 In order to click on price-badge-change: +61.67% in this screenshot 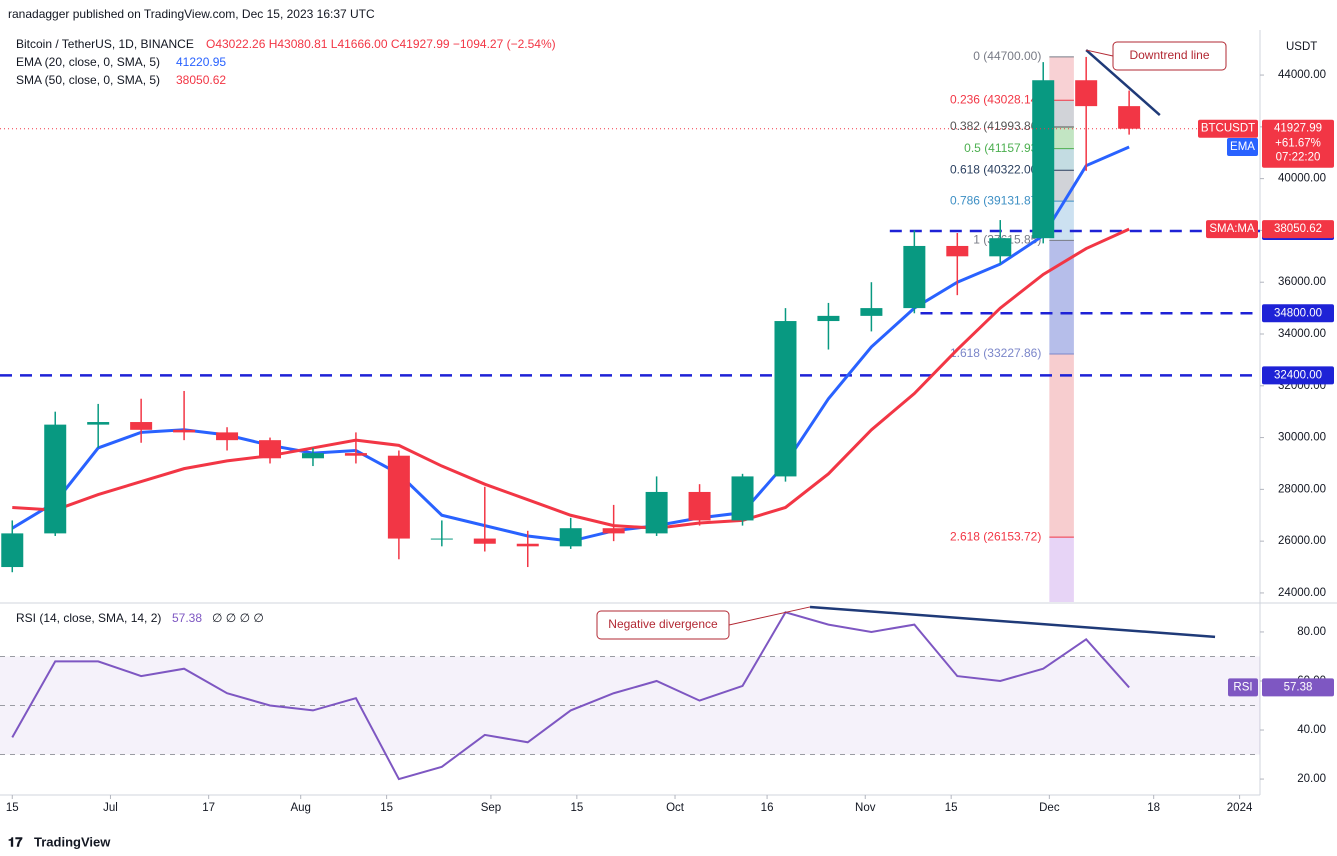, I will do `click(1298, 144)`.